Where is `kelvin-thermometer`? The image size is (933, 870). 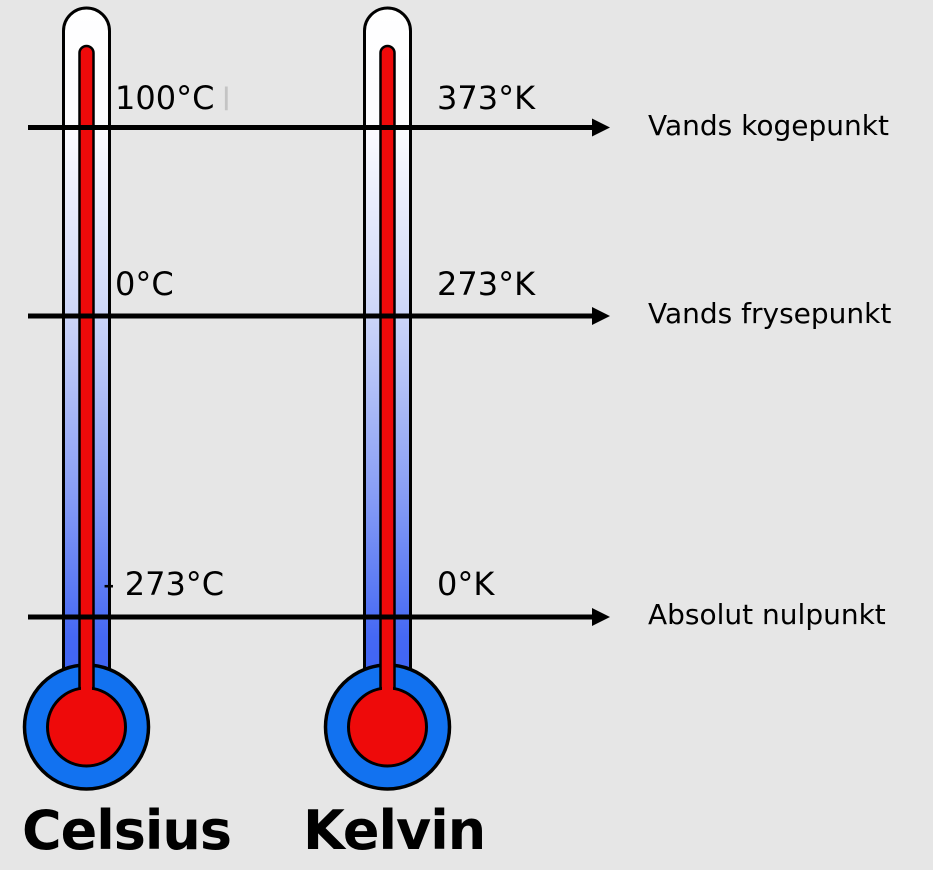 kelvin-thermometer is located at coordinates (387, 398).